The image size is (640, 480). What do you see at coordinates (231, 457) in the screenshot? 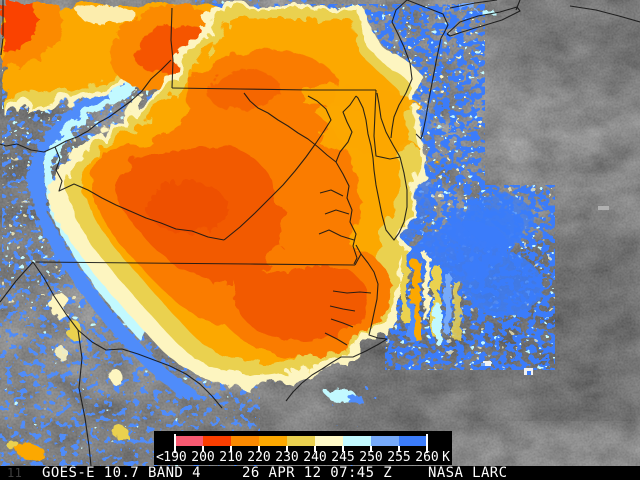
I see `colorbar-tick-label: 210` at bounding box center [231, 457].